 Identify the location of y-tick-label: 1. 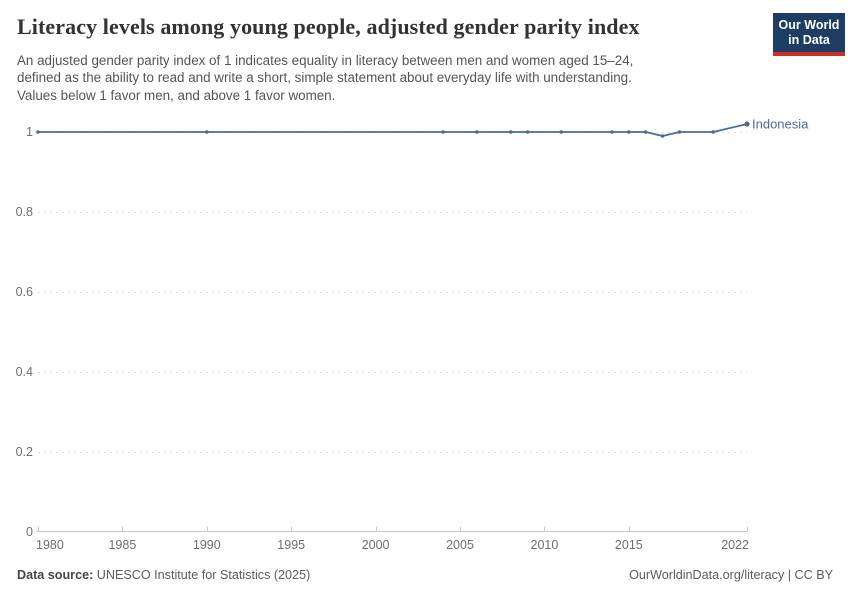
(29, 132).